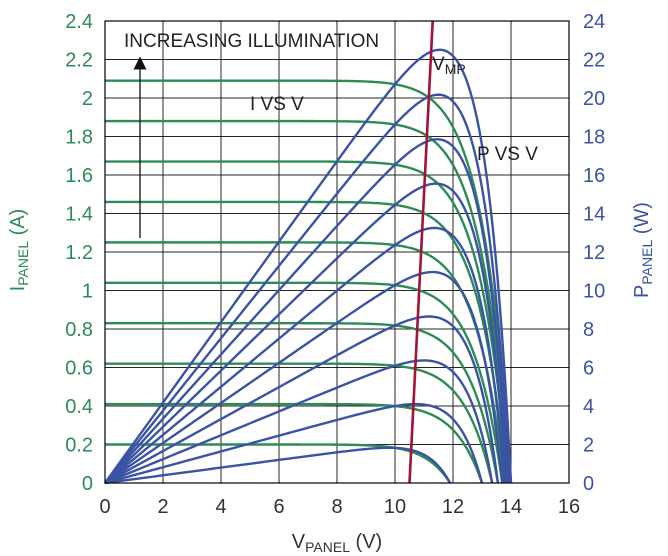 This screenshot has height=556, width=668. I want to click on y-right-tick-label: 8, so click(588, 330).